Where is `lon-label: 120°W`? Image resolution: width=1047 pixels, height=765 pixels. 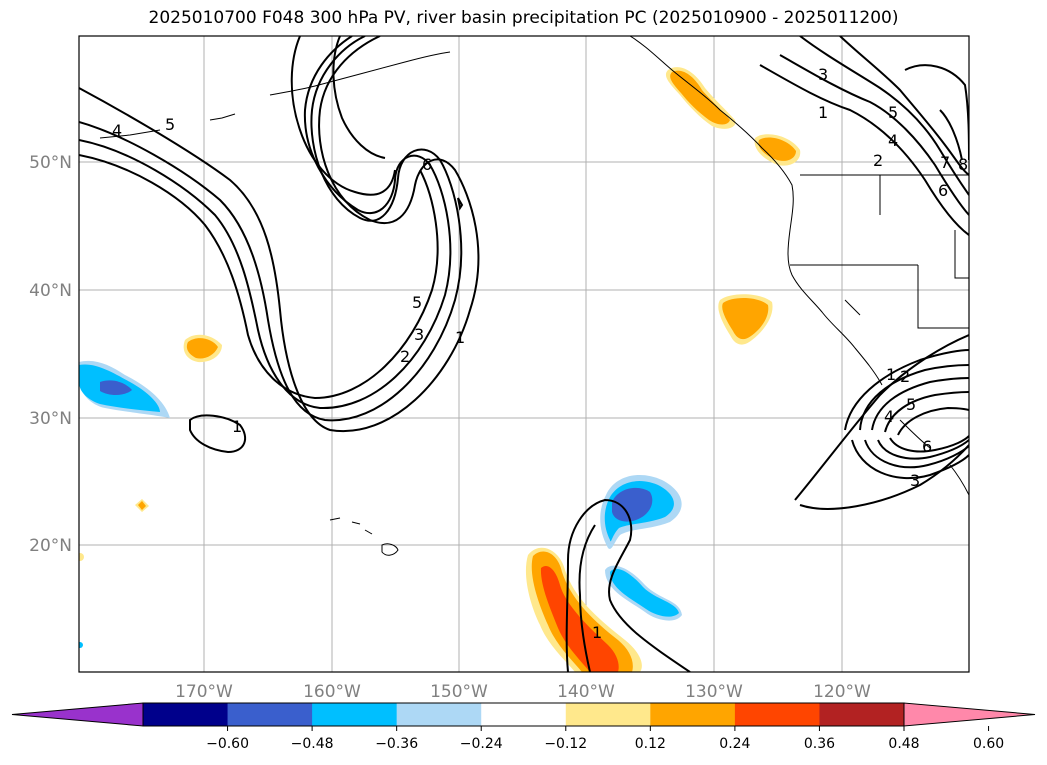 lon-label: 120°W is located at coordinates (842, 692).